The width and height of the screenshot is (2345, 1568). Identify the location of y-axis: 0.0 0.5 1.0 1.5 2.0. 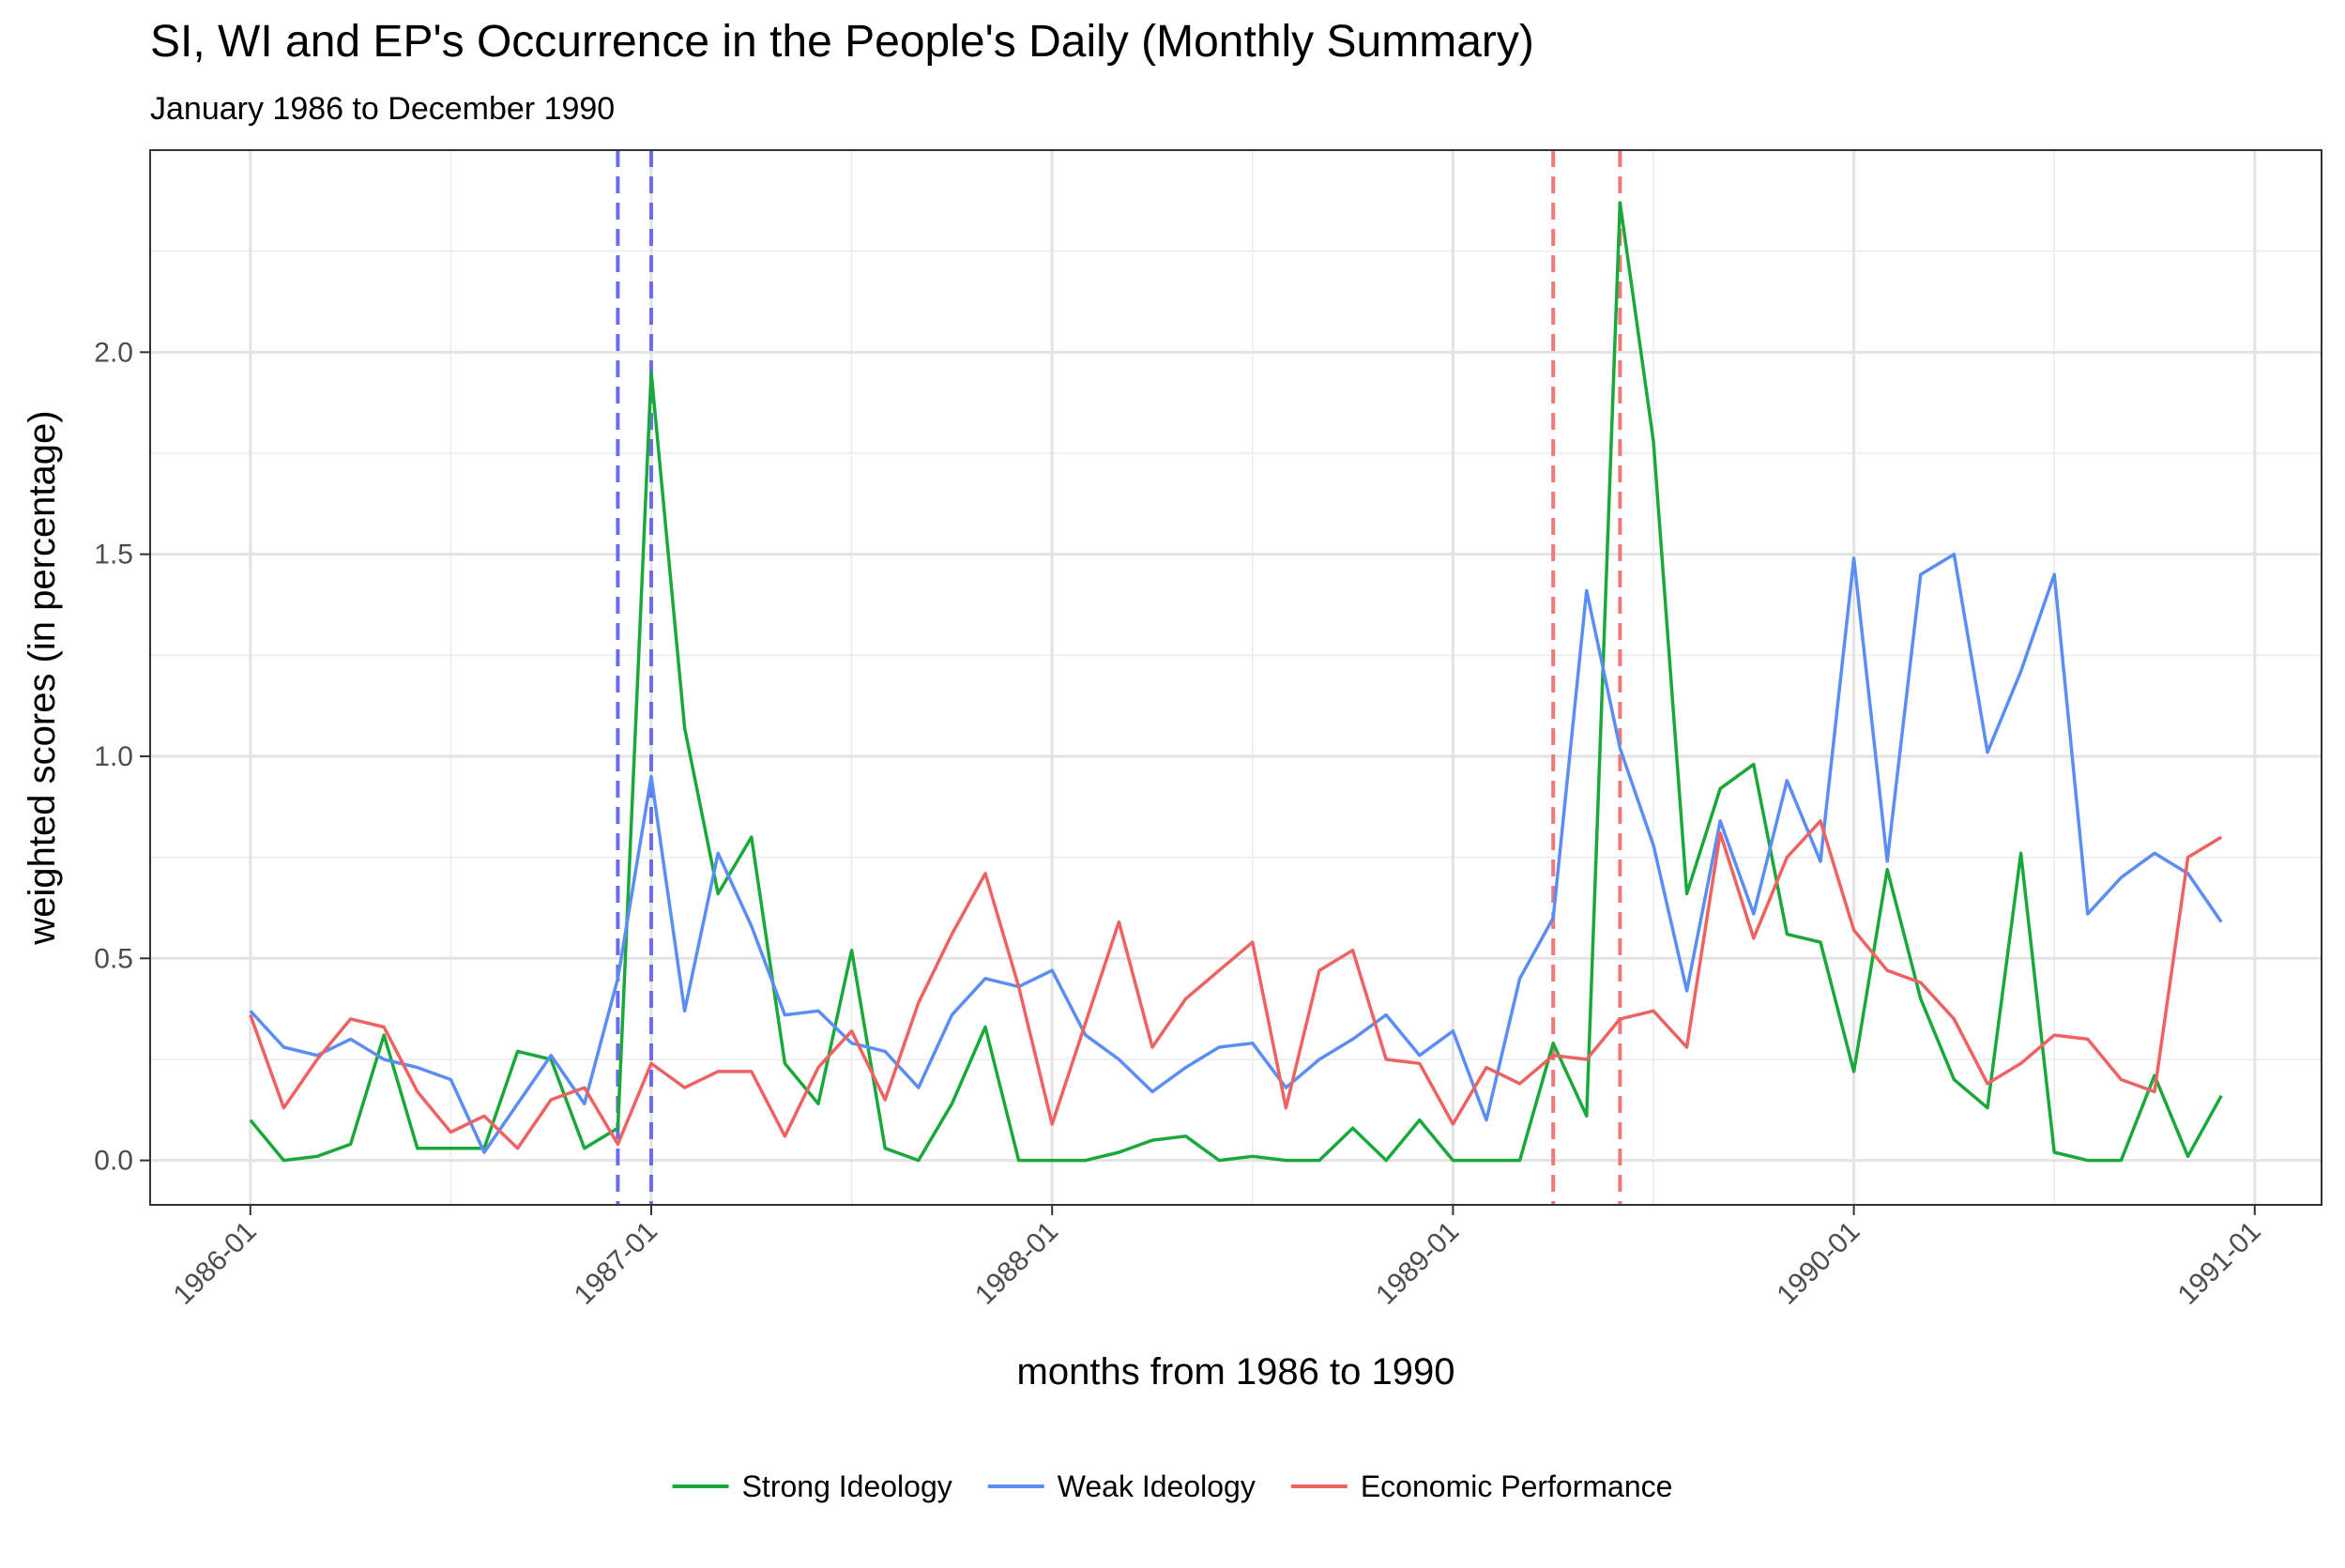
(122, 757).